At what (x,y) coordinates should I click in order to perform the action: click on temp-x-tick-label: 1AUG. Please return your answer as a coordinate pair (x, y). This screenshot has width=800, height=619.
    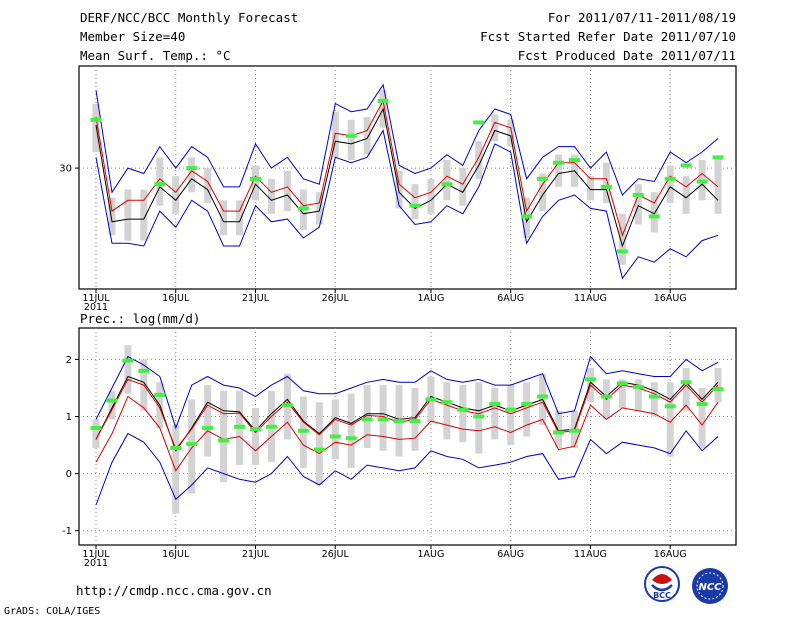
    Looking at the image, I should click on (431, 298).